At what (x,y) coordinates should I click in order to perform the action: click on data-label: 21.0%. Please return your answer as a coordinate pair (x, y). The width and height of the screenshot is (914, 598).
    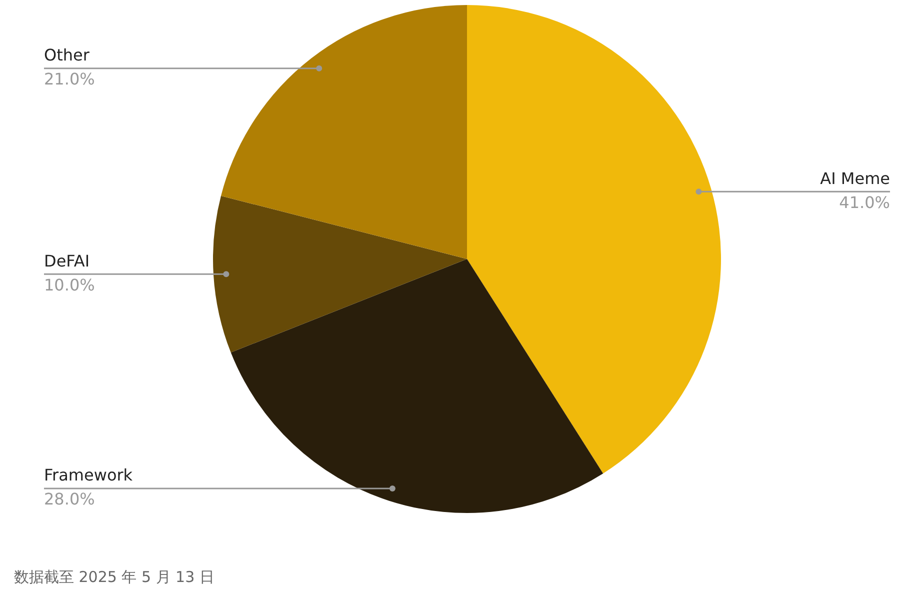
    Looking at the image, I should click on (69, 78).